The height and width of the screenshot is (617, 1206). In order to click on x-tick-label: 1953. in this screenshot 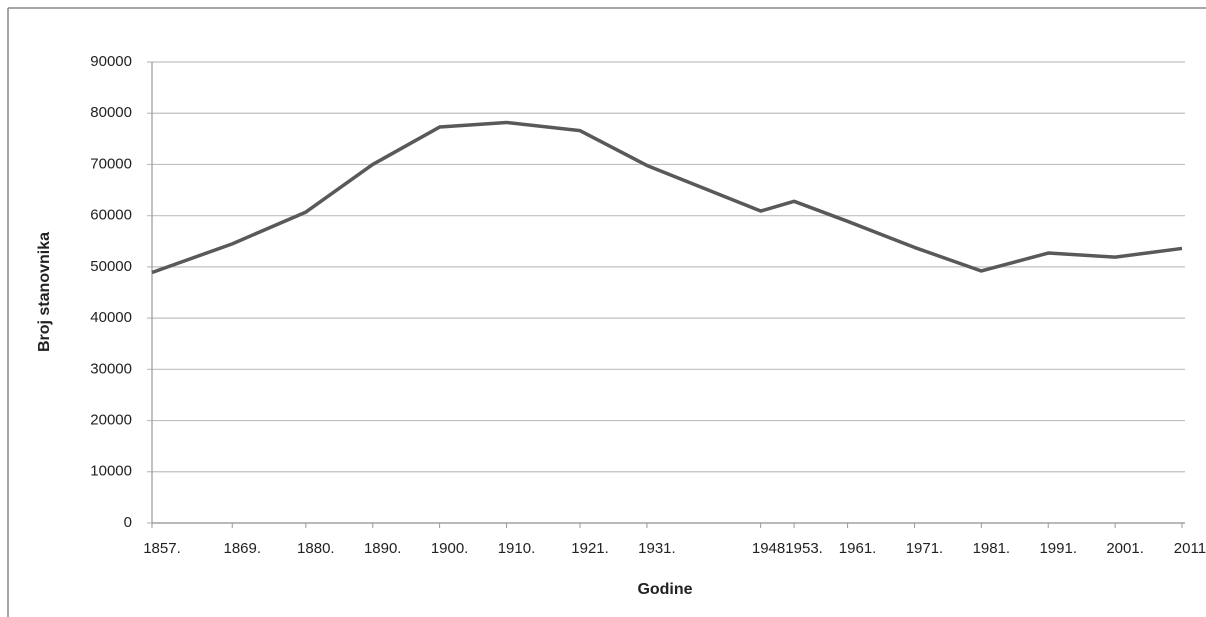, I will do `click(804, 548)`.